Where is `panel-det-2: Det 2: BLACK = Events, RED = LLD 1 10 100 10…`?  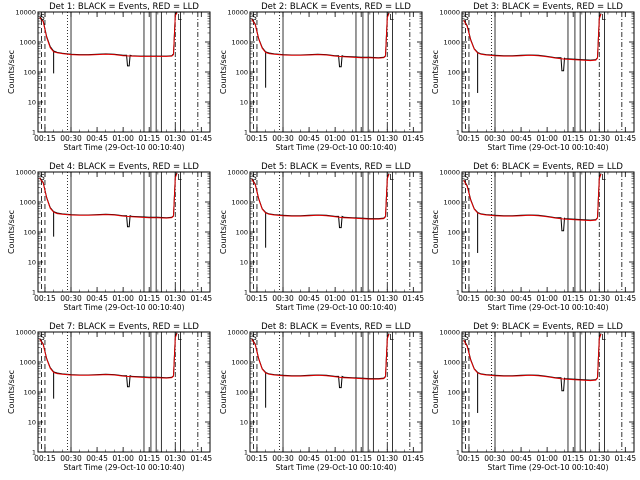 panel-det-2: Det 2: BLACK = Events, RED = LLD 1 10 100 10… is located at coordinates (321, 77).